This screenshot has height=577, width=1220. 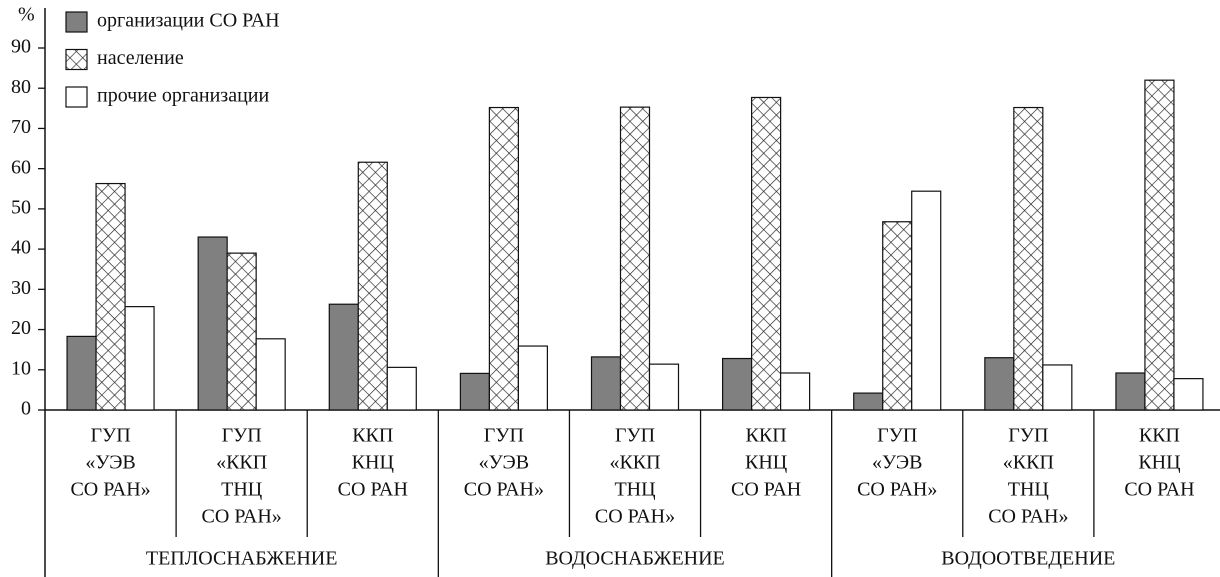 I want to click on y-tick-label: 10, so click(x=21, y=368).